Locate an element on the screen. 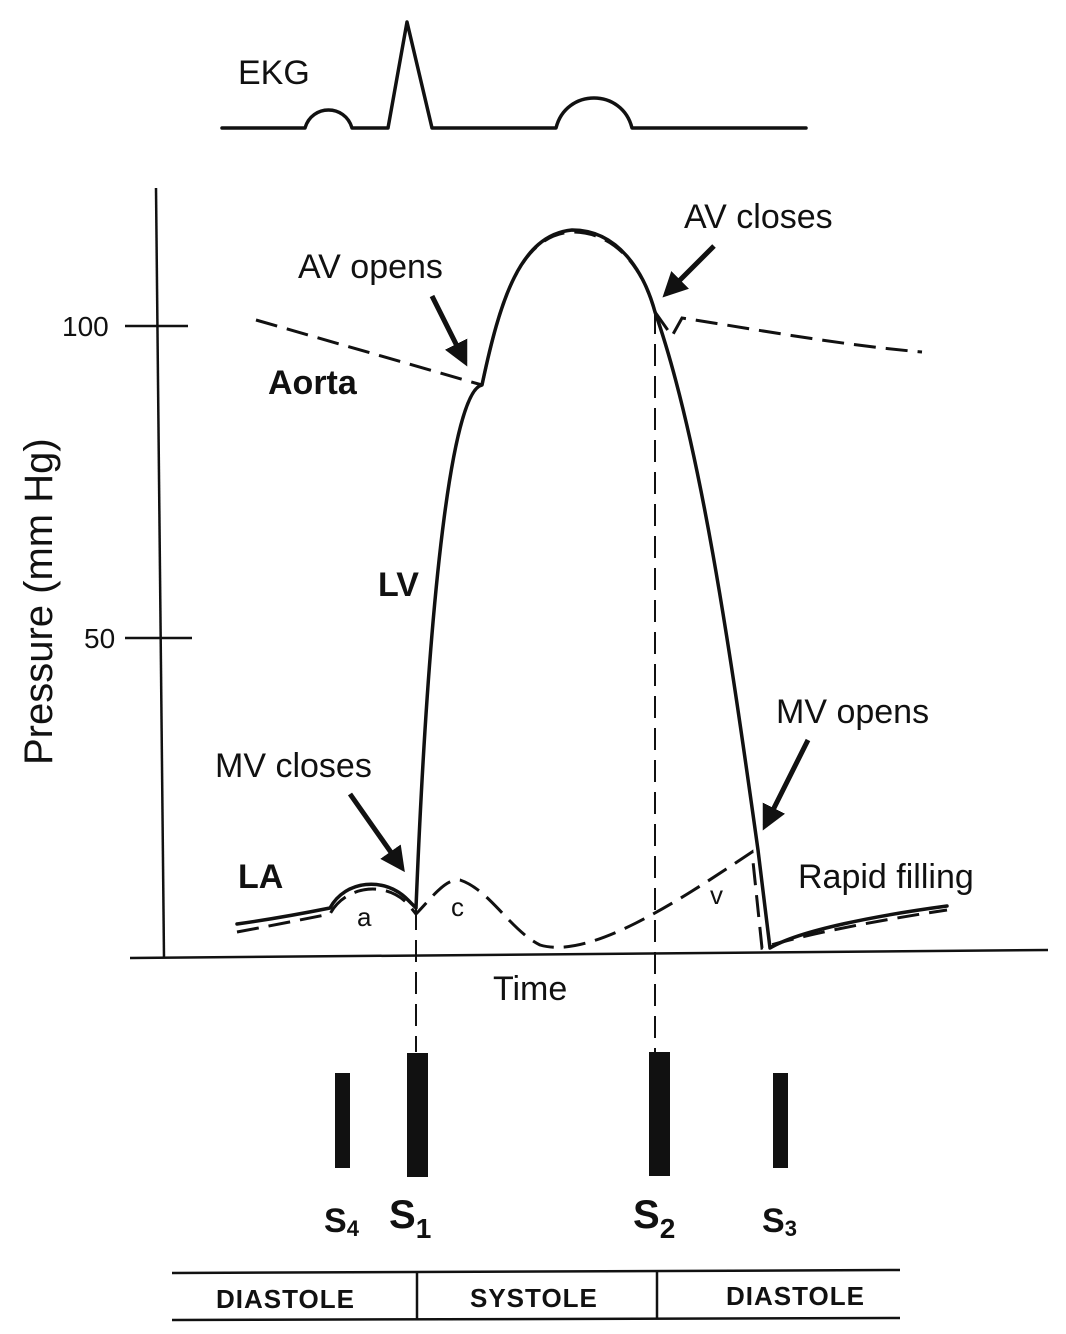 This screenshot has height=1334, width=1066. aorta-curve-after-av-close is located at coordinates (788, 332).